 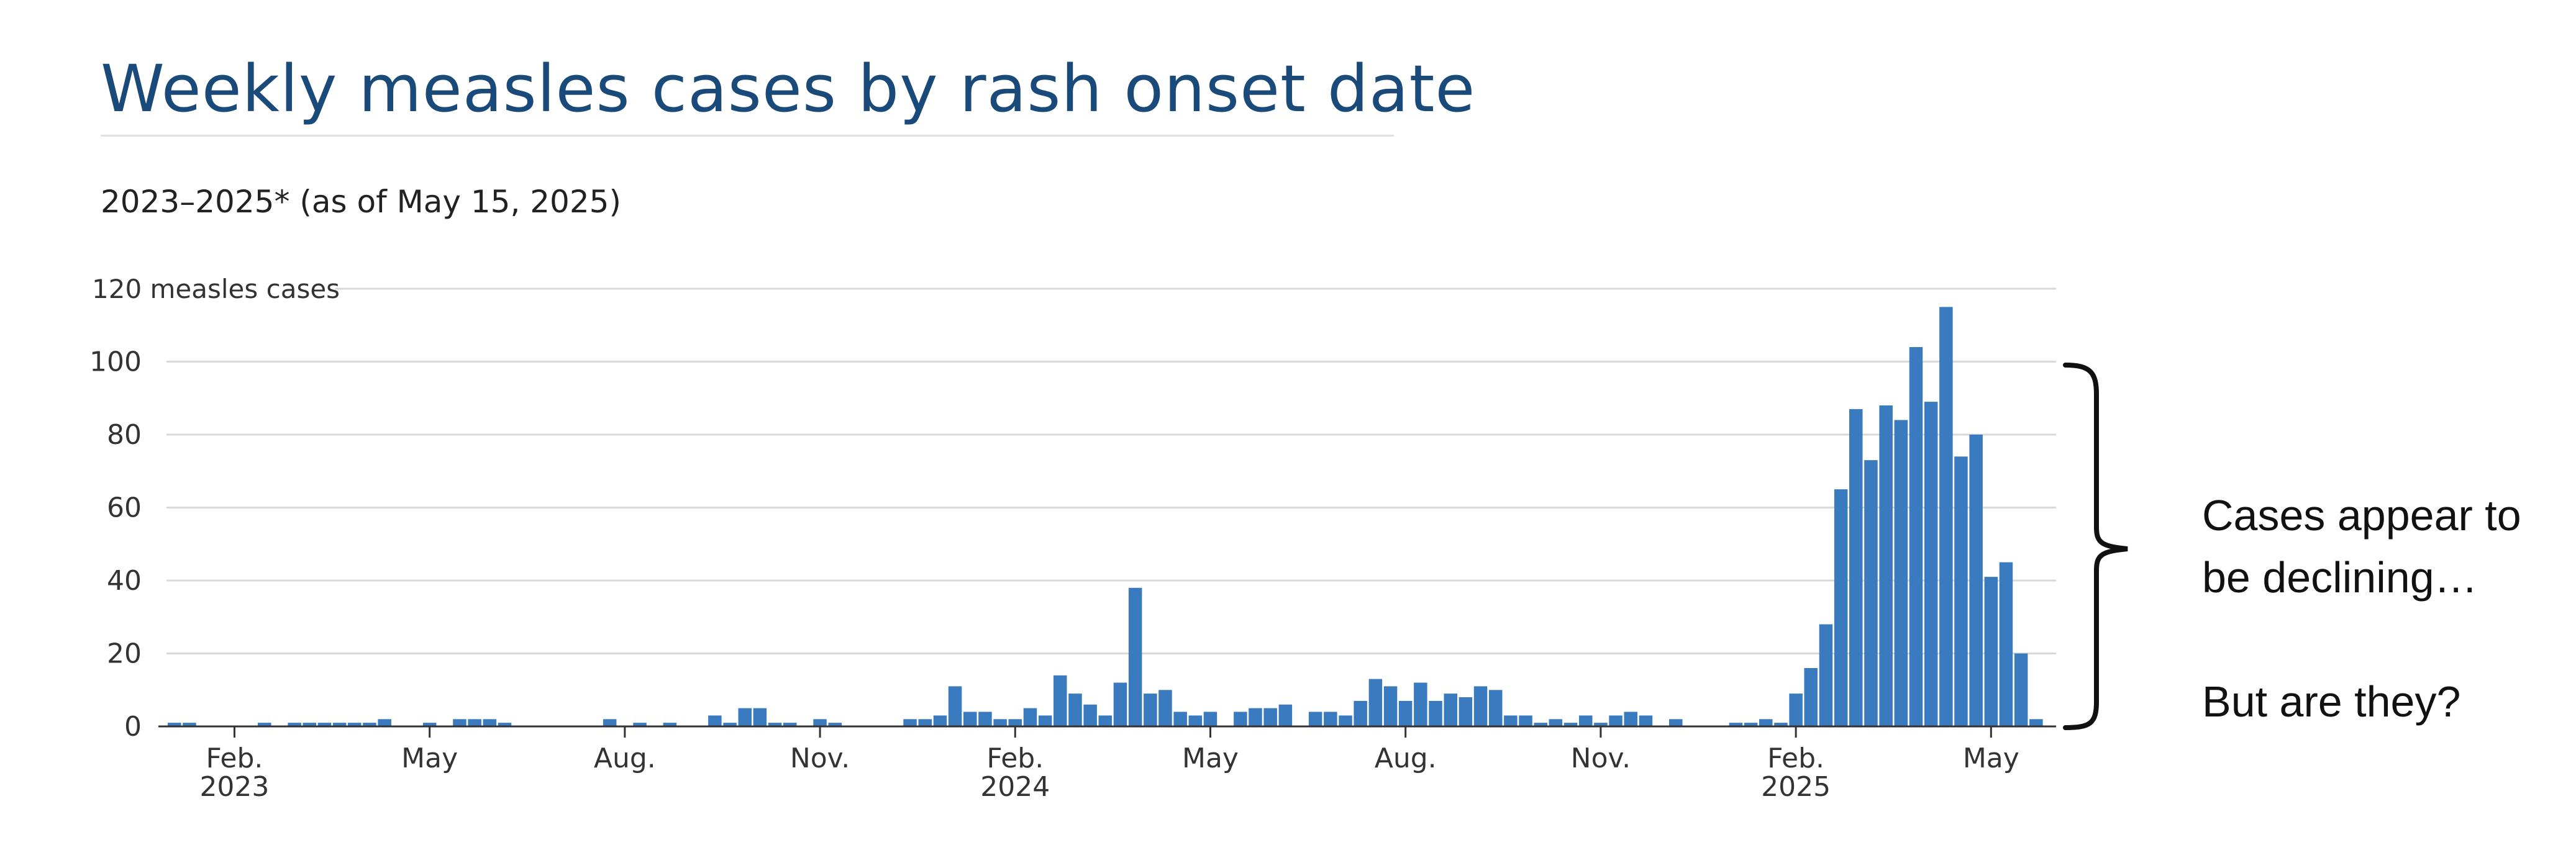 What do you see at coordinates (216, 289) in the screenshot?
I see `y-tick-label: 120 measles cases` at bounding box center [216, 289].